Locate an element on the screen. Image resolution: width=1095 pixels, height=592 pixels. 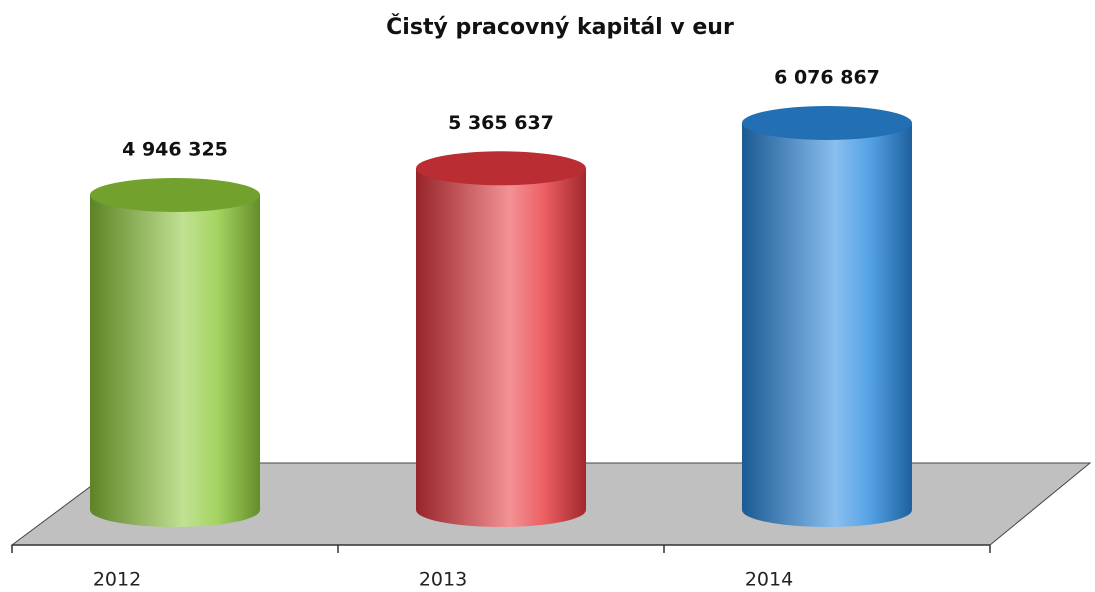
value-label: 5 365 637 is located at coordinates (501, 123).